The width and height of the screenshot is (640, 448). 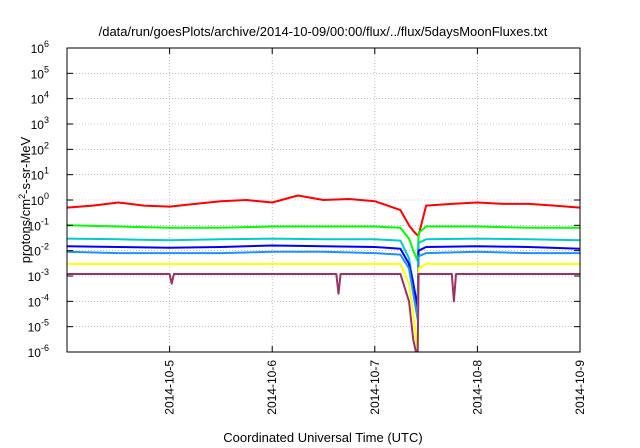 I want to click on y-tick-label: 10², so click(x=40, y=148).